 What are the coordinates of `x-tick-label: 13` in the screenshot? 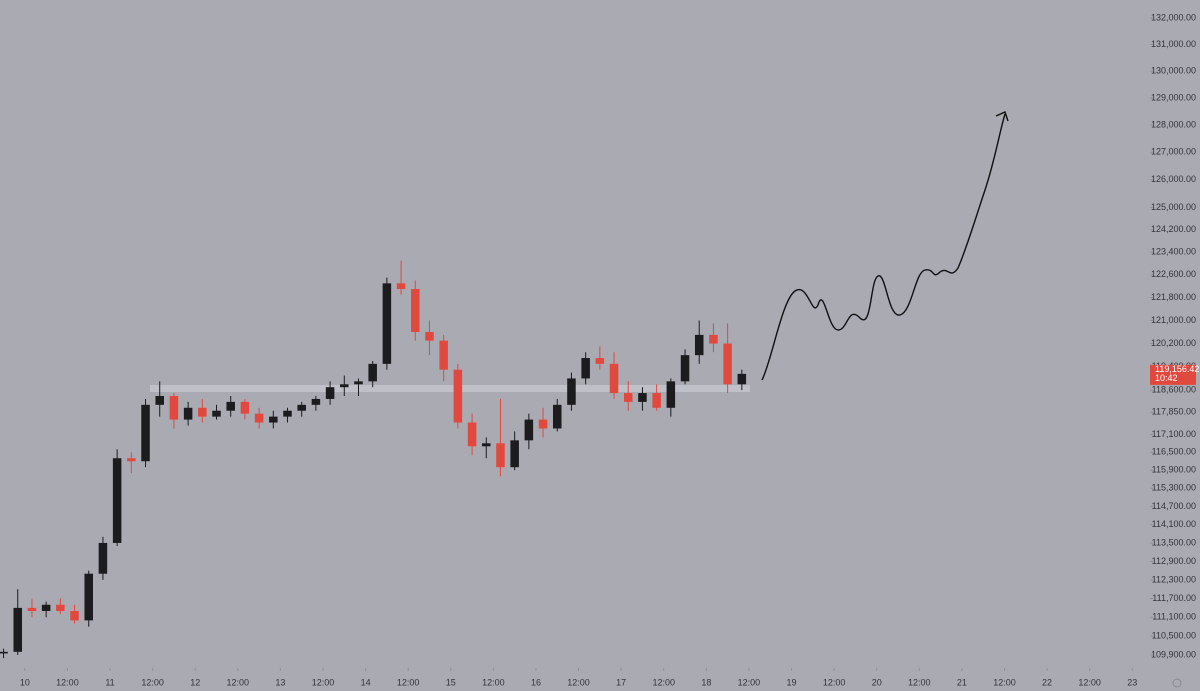 It's located at (280, 682).